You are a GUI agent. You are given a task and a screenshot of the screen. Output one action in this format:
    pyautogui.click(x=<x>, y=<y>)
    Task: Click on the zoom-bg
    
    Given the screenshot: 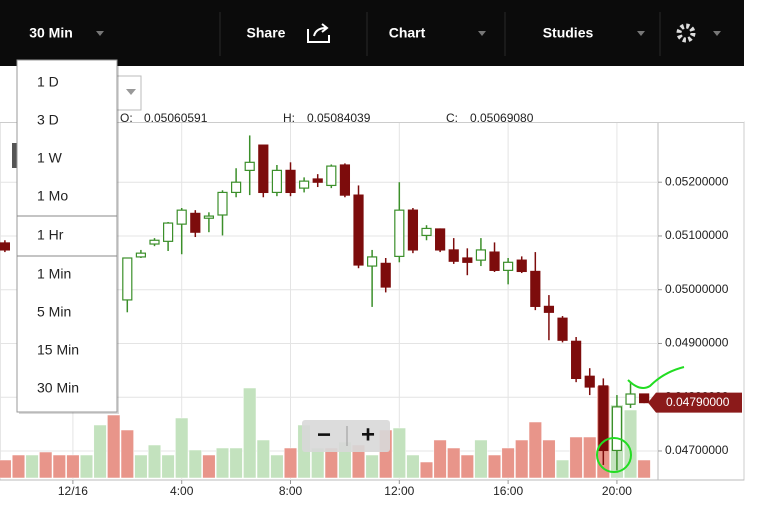 What is the action you would take?
    pyautogui.click(x=346, y=436)
    